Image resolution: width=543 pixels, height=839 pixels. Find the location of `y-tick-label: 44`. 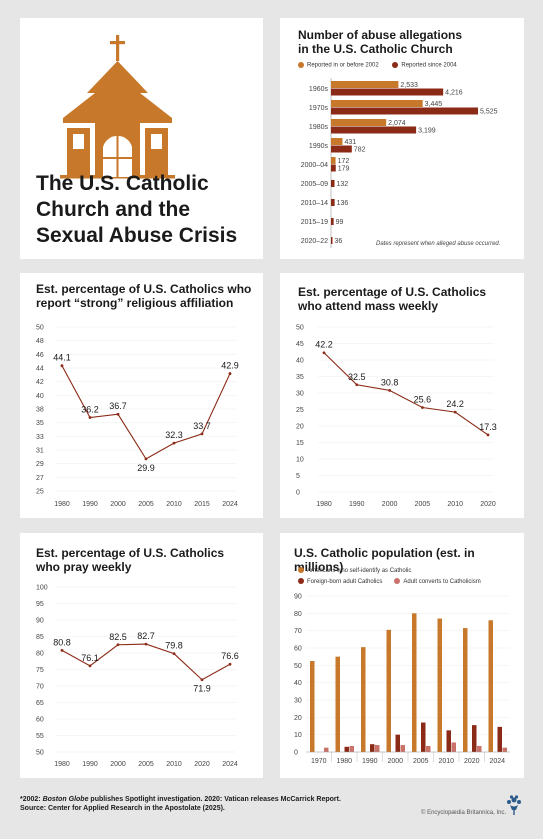

y-tick-label: 44 is located at coordinates (40, 369).